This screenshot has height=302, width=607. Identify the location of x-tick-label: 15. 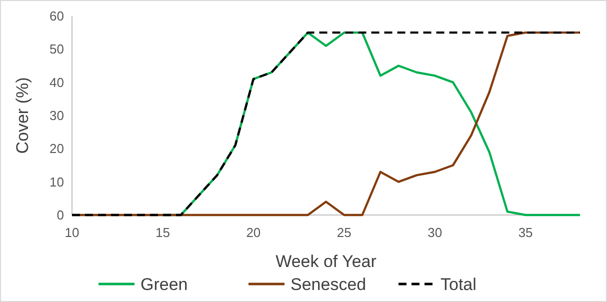
(162, 232).